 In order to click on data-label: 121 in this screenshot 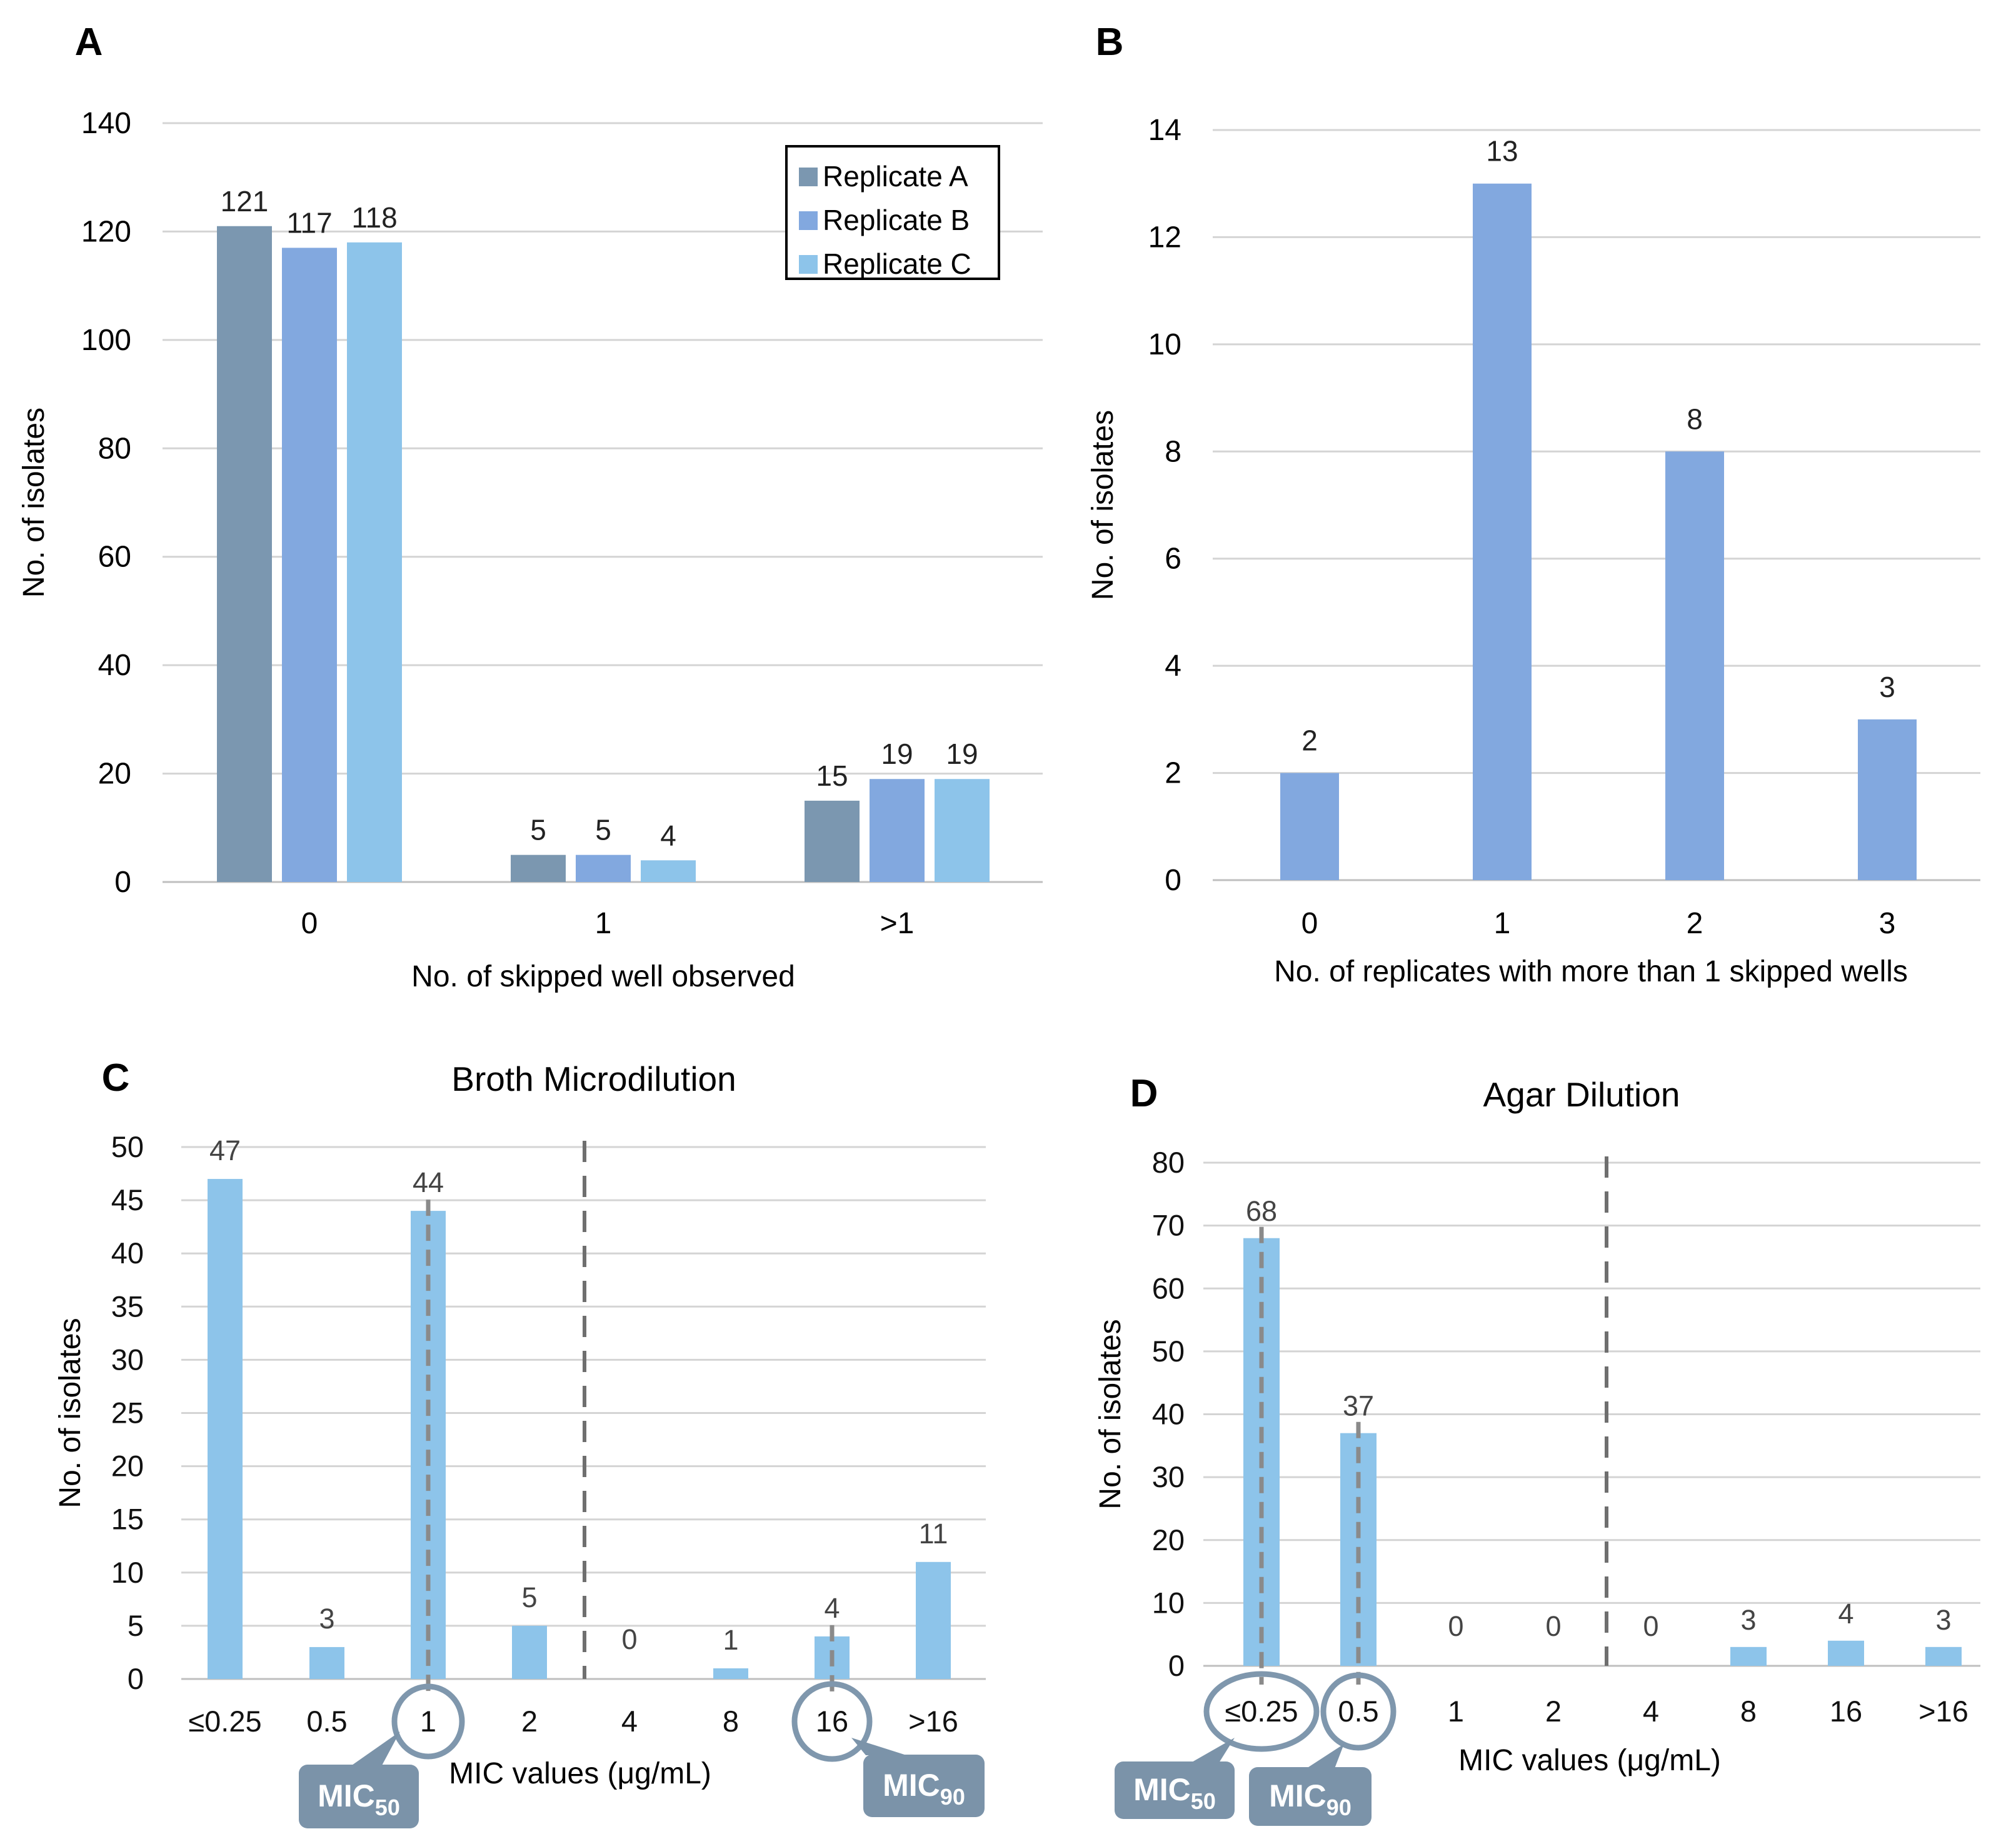, I will do `click(245, 201)`.